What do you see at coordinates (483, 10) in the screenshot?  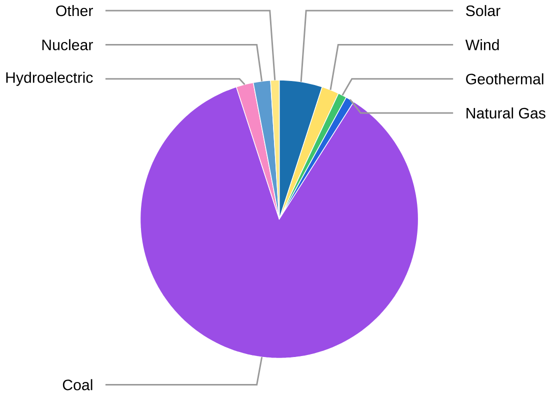 I see `slice-label: Solar` at bounding box center [483, 10].